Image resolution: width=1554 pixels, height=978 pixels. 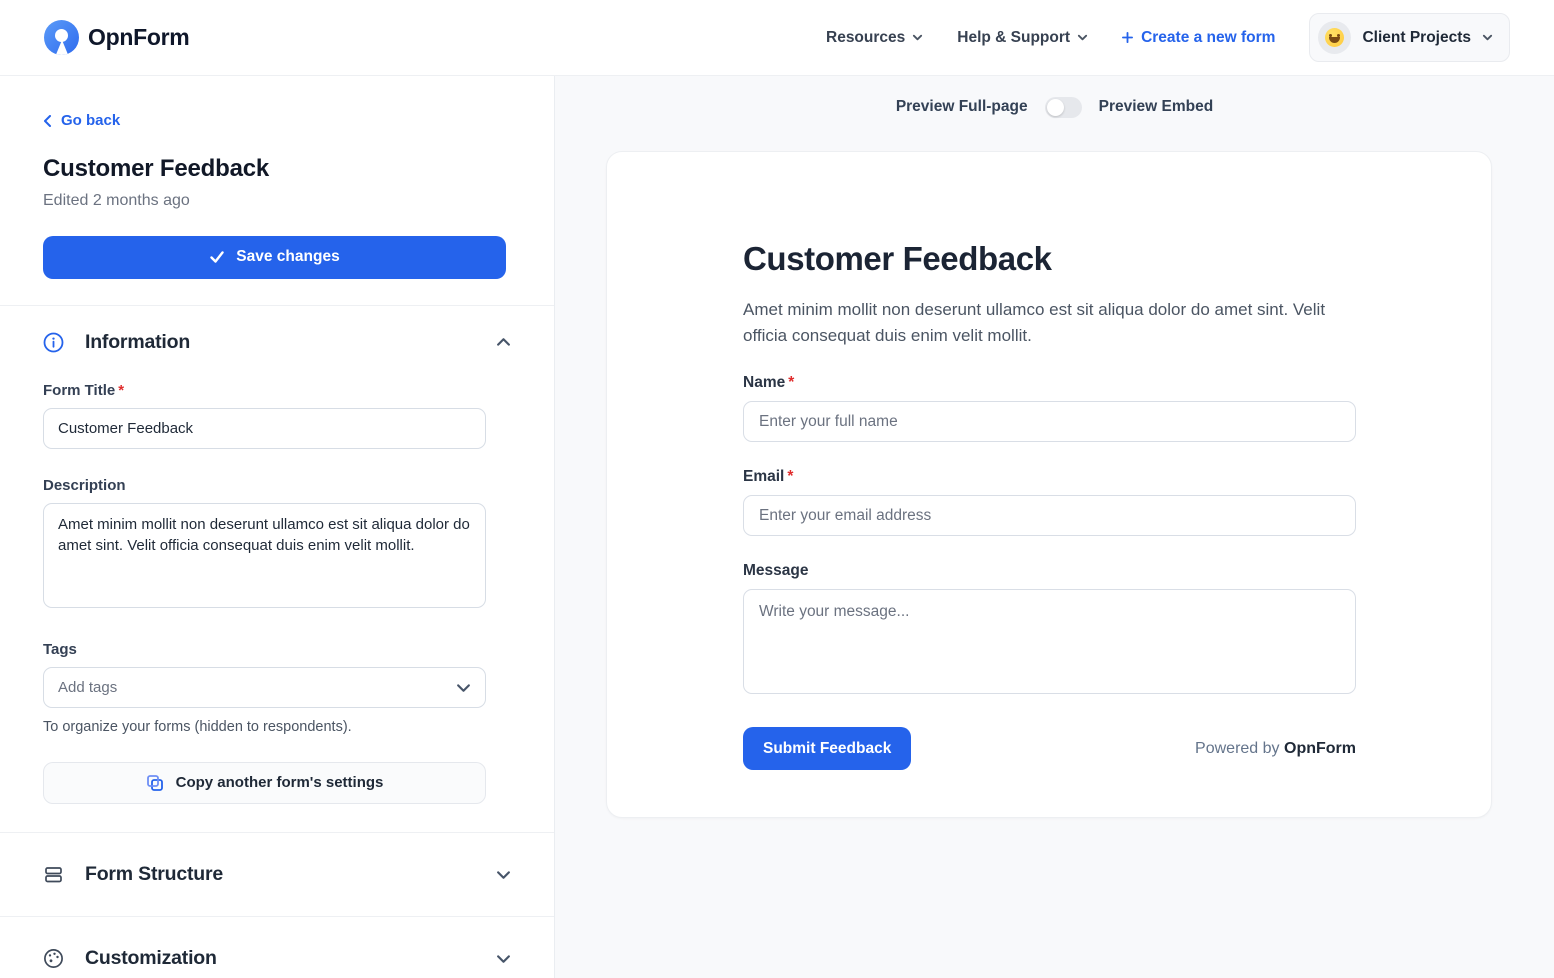 What do you see at coordinates (1208, 37) in the screenshot?
I see `create-new-form-label: Create a new form` at bounding box center [1208, 37].